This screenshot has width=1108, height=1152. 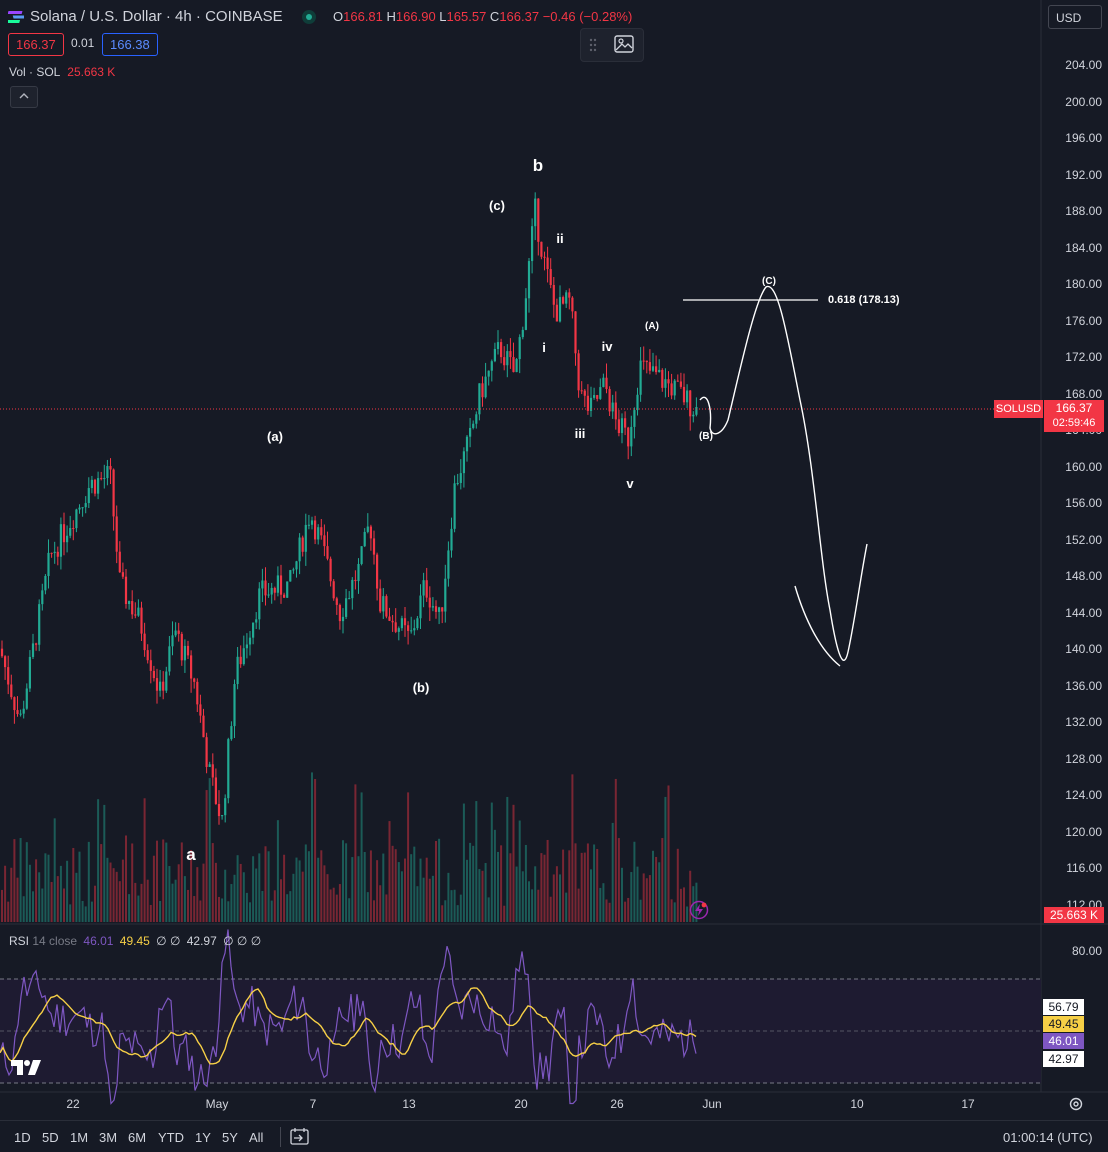 I want to click on range-all: All, so click(x=256, y=1137).